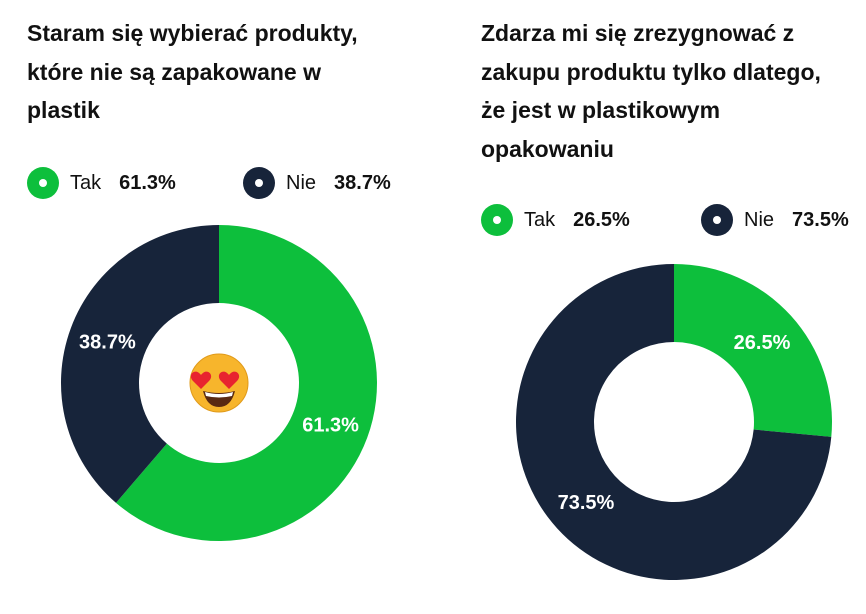 This screenshot has height=614, width=866. I want to click on legend-item-nie: Nie 38.7%, so click(317, 183).